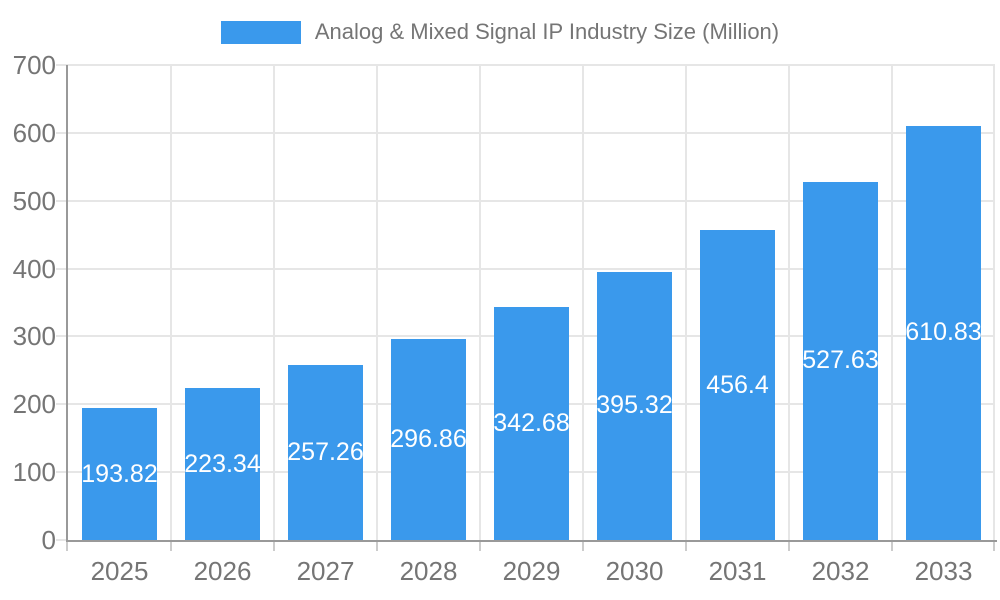 Image resolution: width=1000 pixels, height=600 pixels. I want to click on bar-value-label: 223.34, so click(222, 463).